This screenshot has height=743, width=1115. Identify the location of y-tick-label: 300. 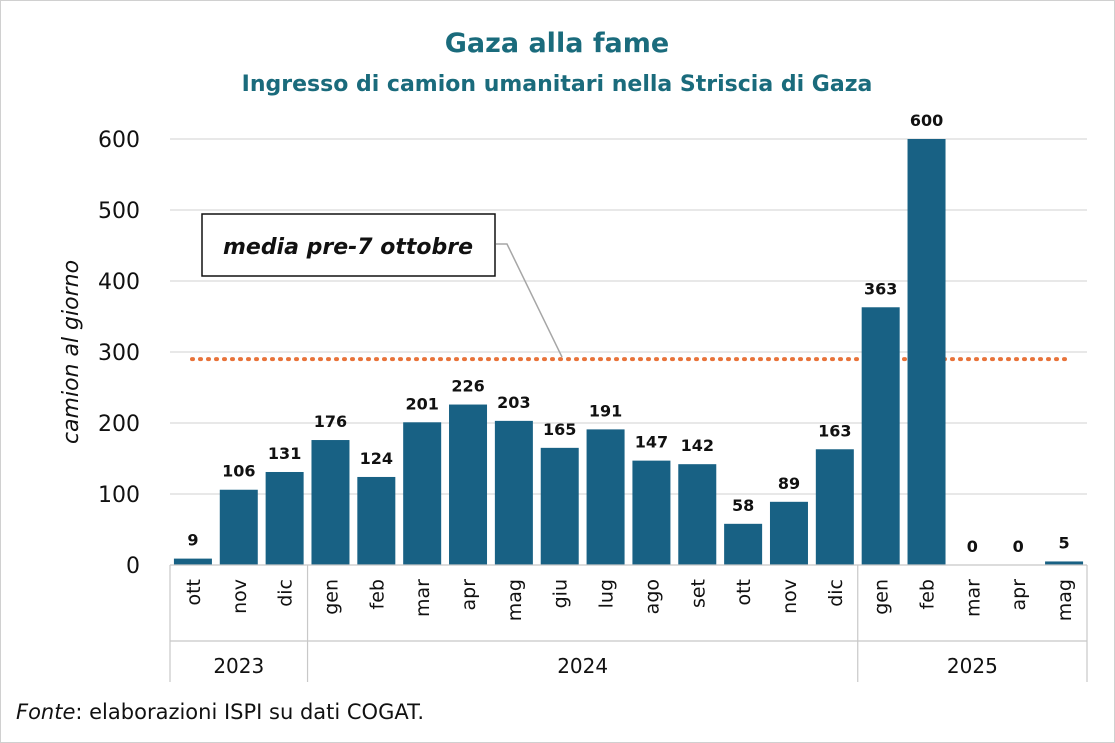
(119, 353).